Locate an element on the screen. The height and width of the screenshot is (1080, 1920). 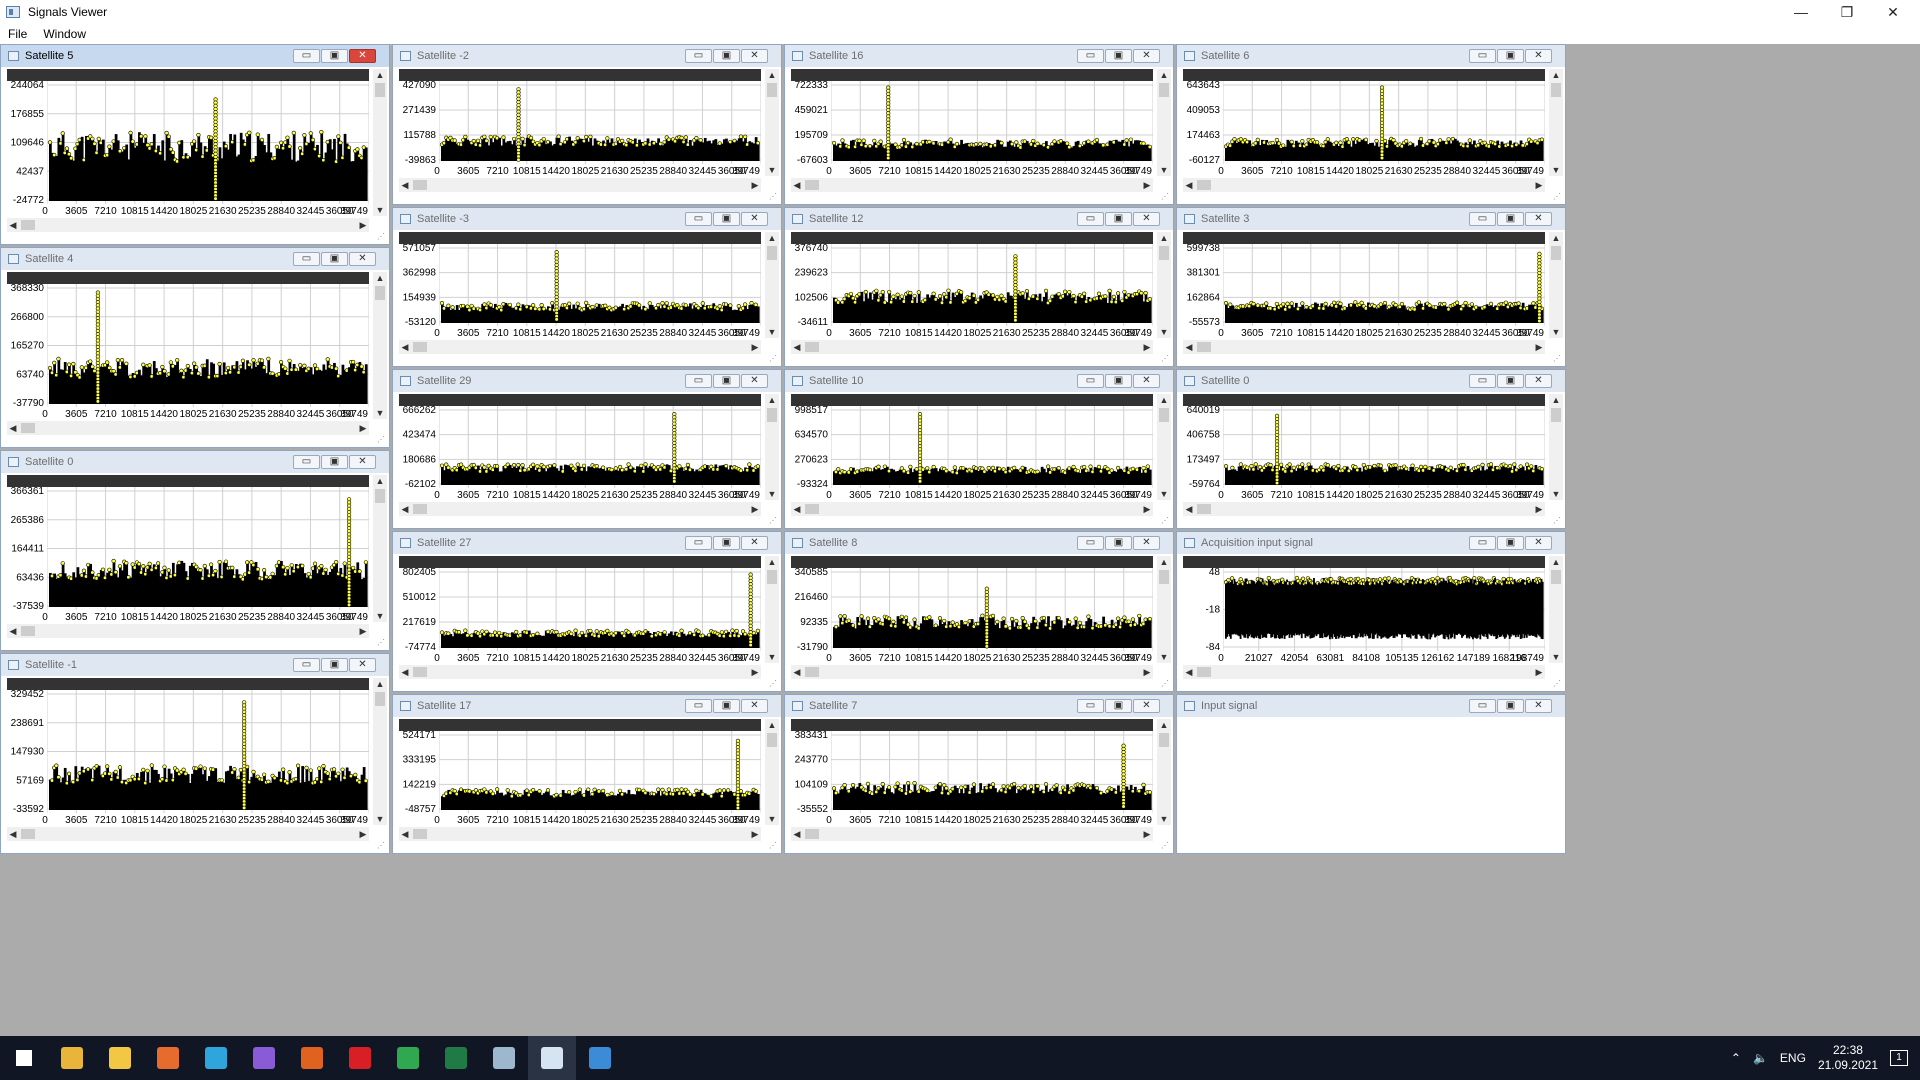
explorer-icon is located at coordinates (120, 1058).